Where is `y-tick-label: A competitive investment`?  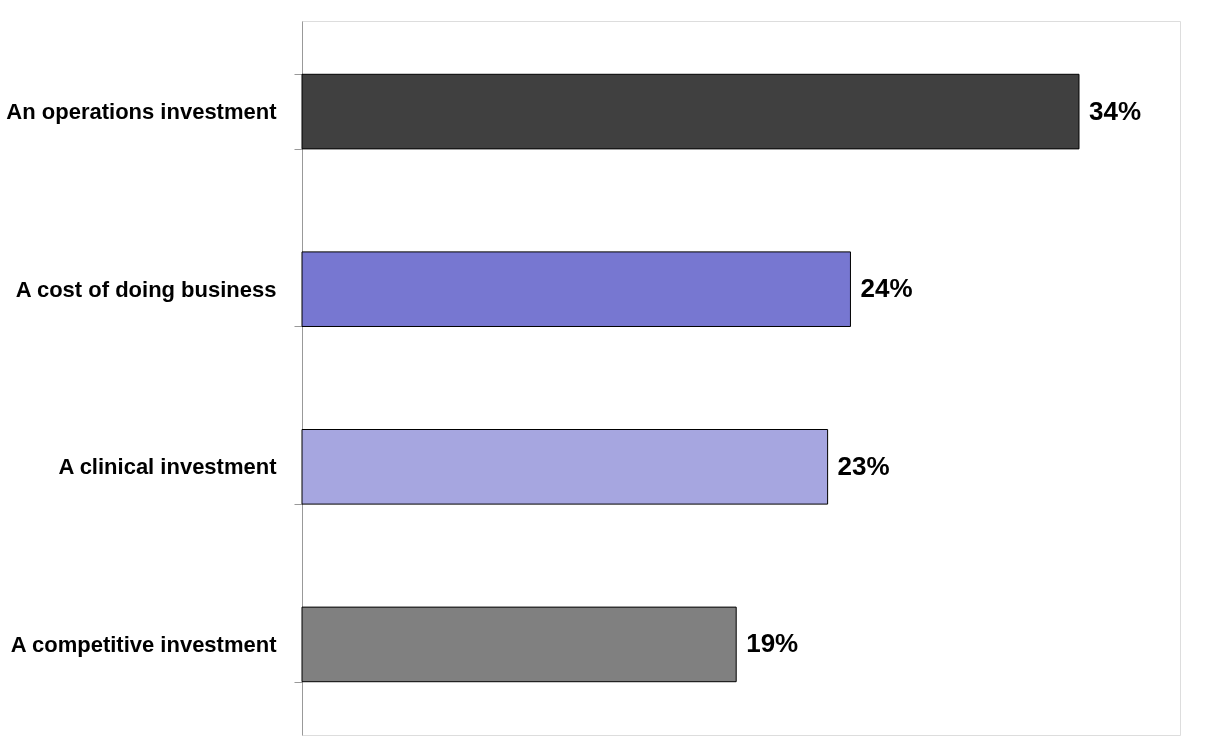
y-tick-label: A competitive investment is located at coordinates (144, 644).